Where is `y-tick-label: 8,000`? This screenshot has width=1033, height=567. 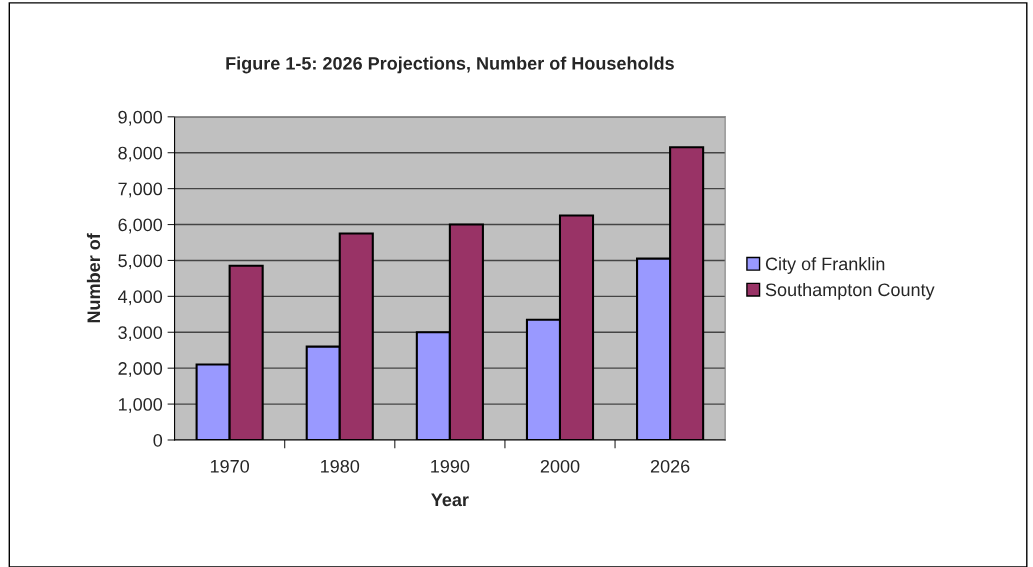 y-tick-label: 8,000 is located at coordinates (140, 154).